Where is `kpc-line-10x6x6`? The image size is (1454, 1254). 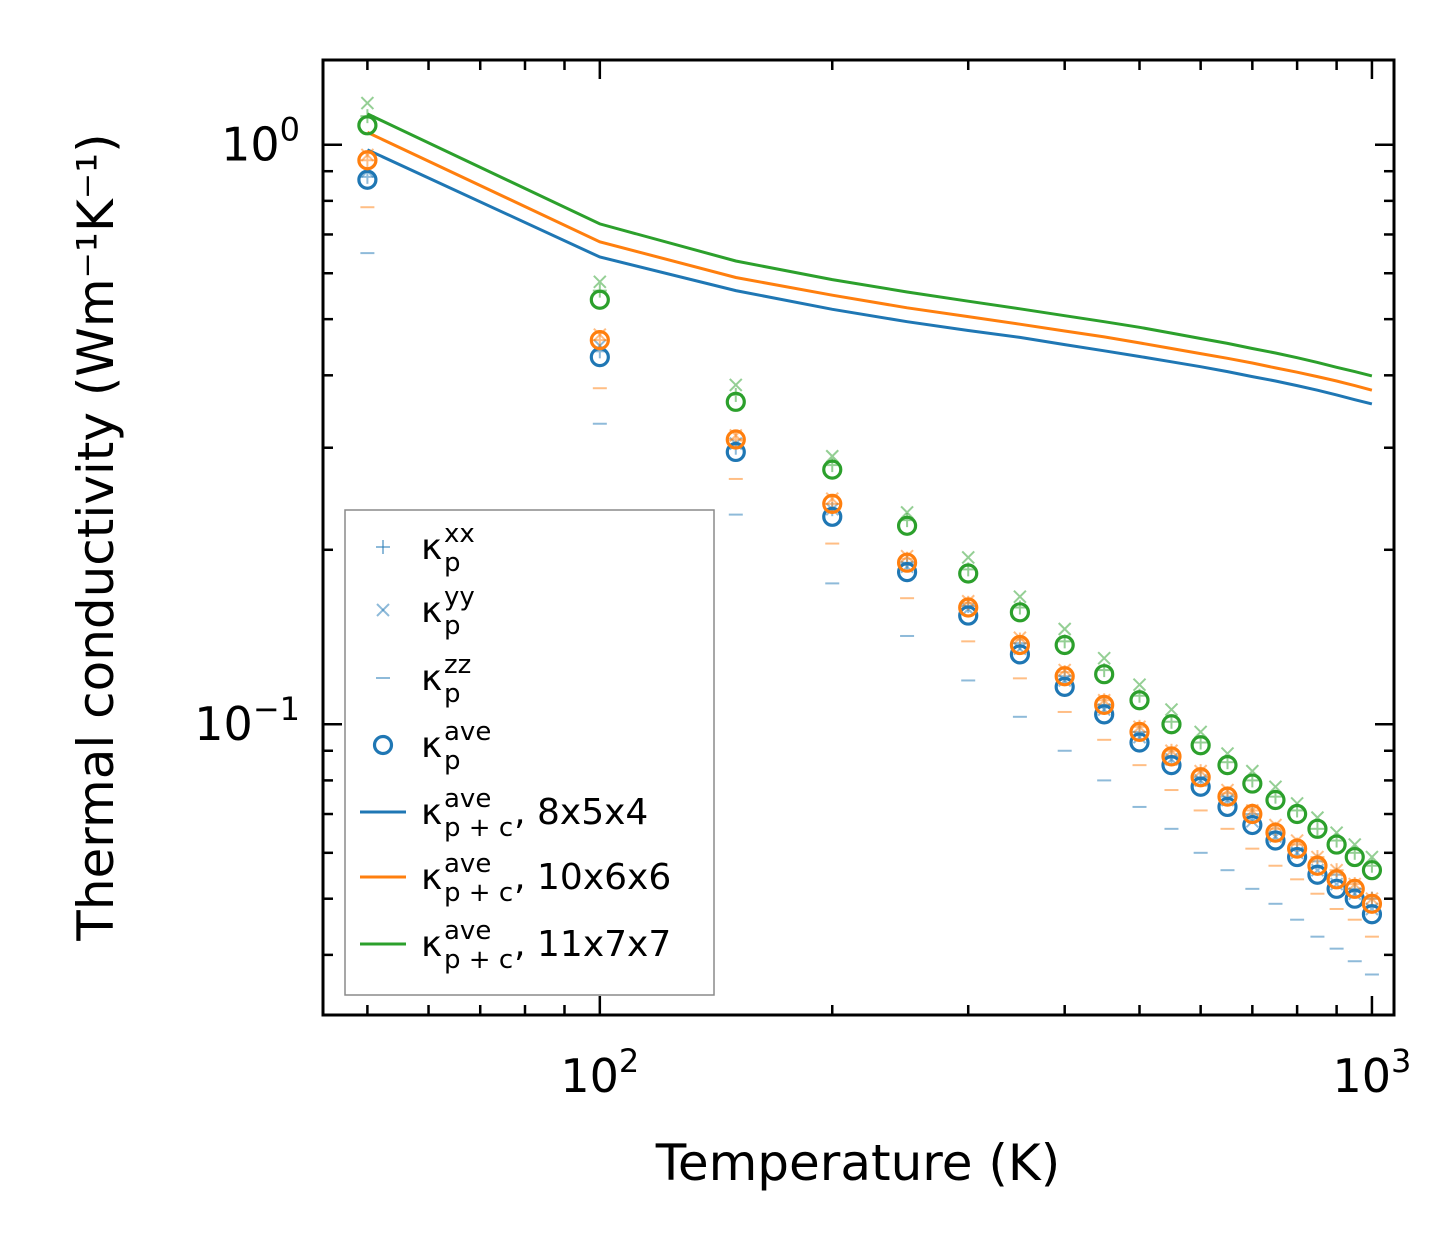
kpc-line-10x6x6 is located at coordinates (869, 261).